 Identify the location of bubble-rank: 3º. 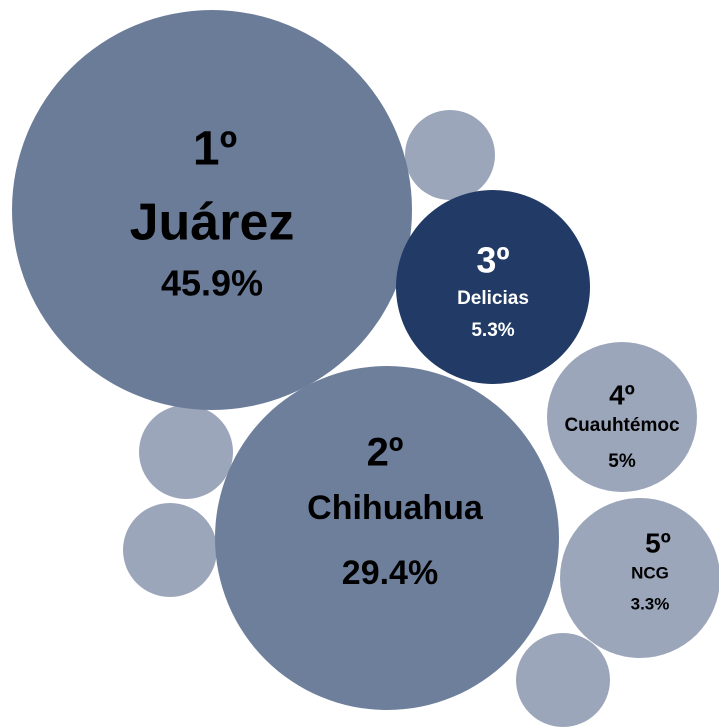
(492, 260).